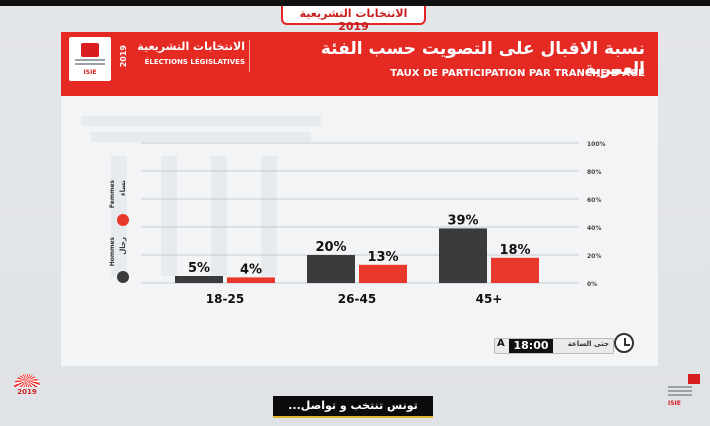  Describe the element at coordinates (514, 250) in the screenshot. I see `data-label: 18%` at that location.